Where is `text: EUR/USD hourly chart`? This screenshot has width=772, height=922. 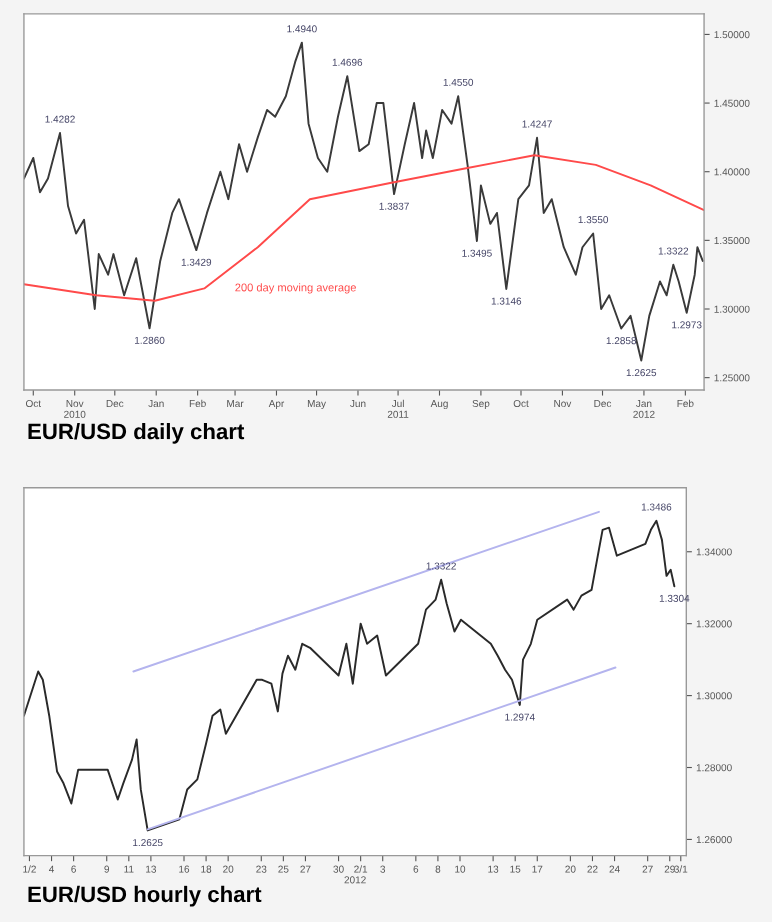
text: EUR/USD hourly chart is located at coordinates (145, 896).